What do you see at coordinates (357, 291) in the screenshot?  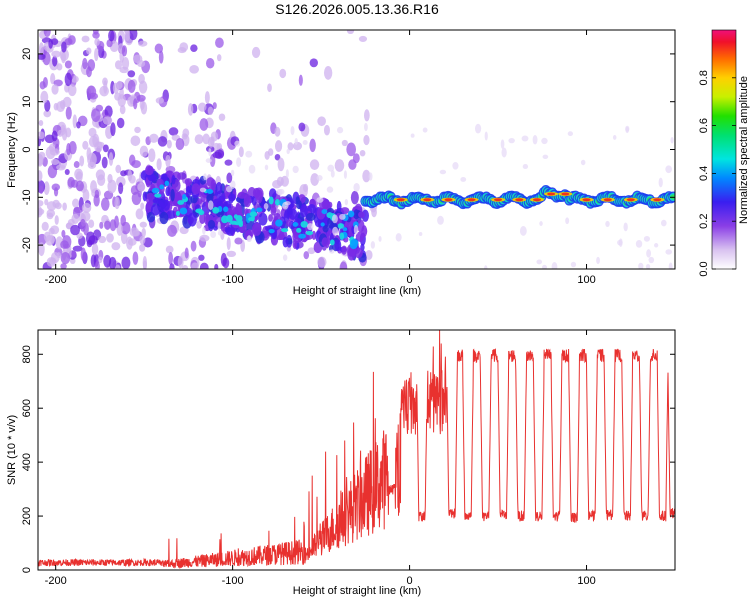 I see `spectrogram-x-axis-label: Height of straight line (km)` at bounding box center [357, 291].